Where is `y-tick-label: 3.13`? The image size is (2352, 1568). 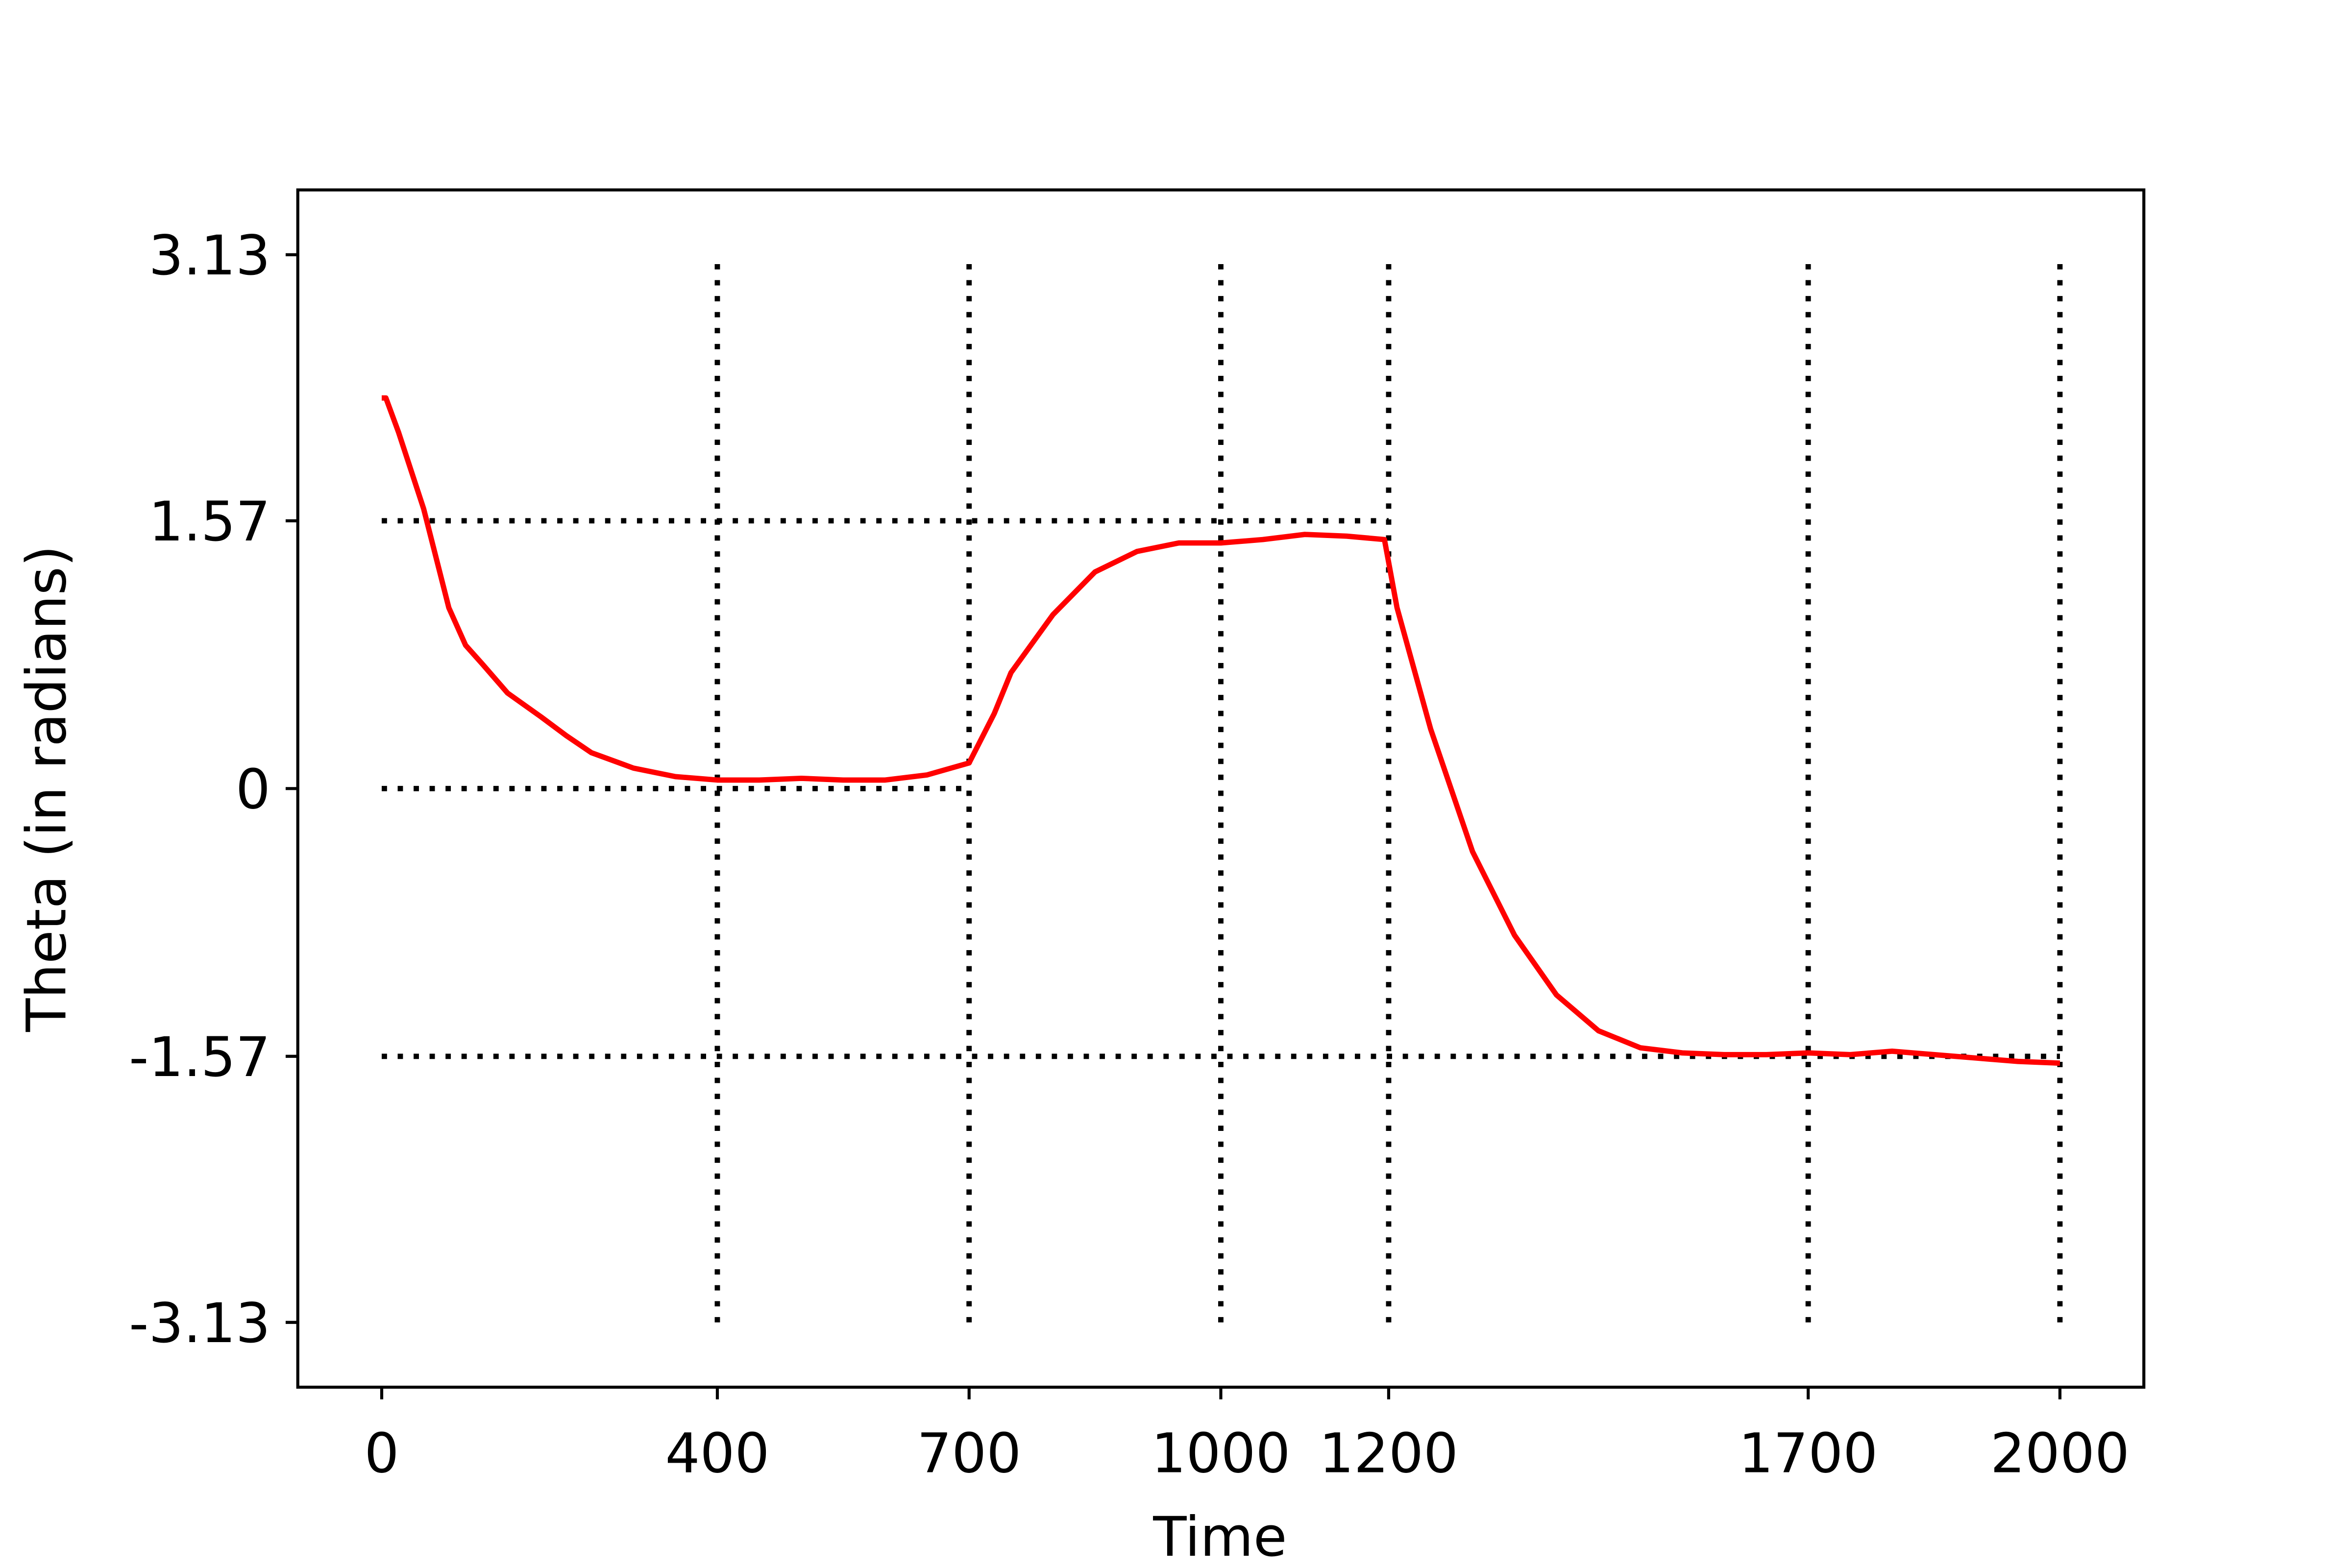
y-tick-label: 3.13 is located at coordinates (209, 256).